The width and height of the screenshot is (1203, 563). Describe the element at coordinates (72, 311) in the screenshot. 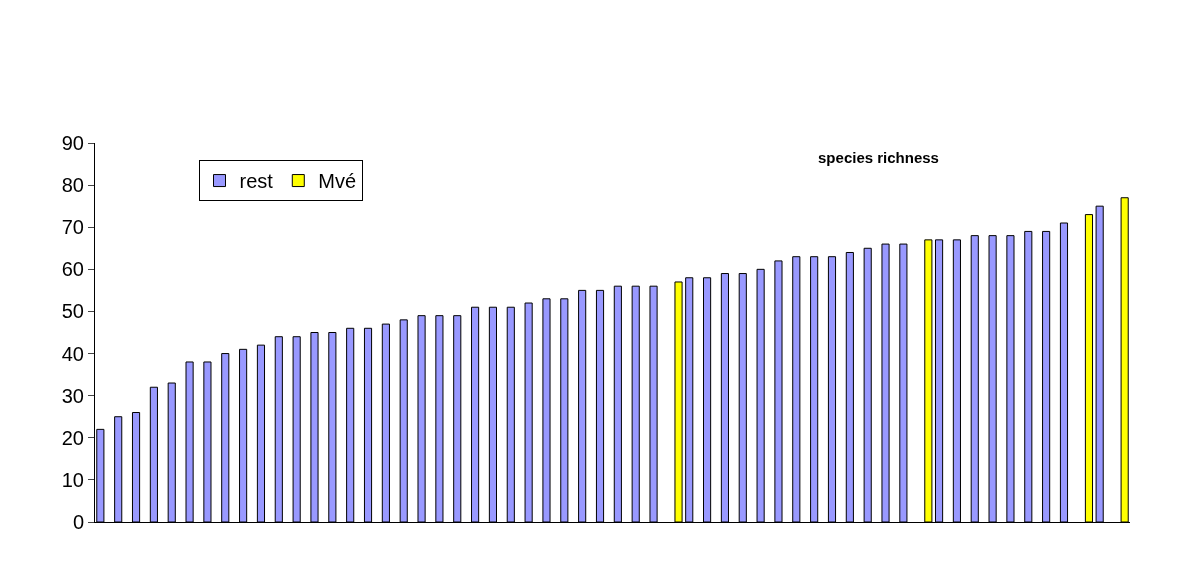

I see `y-tick-label: 50` at that location.